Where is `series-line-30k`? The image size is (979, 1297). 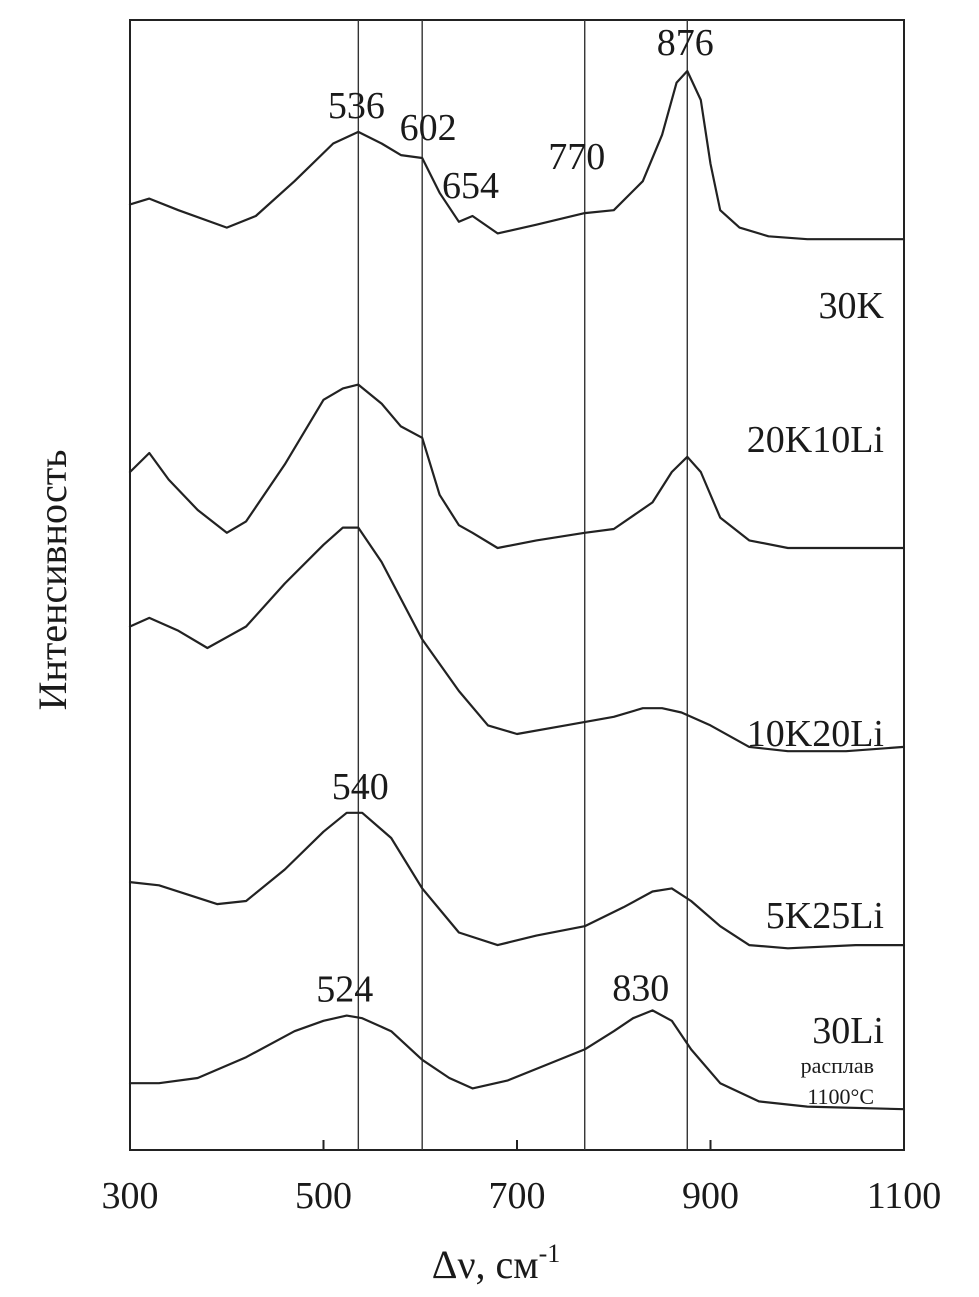 series-line-30k is located at coordinates (517, 155).